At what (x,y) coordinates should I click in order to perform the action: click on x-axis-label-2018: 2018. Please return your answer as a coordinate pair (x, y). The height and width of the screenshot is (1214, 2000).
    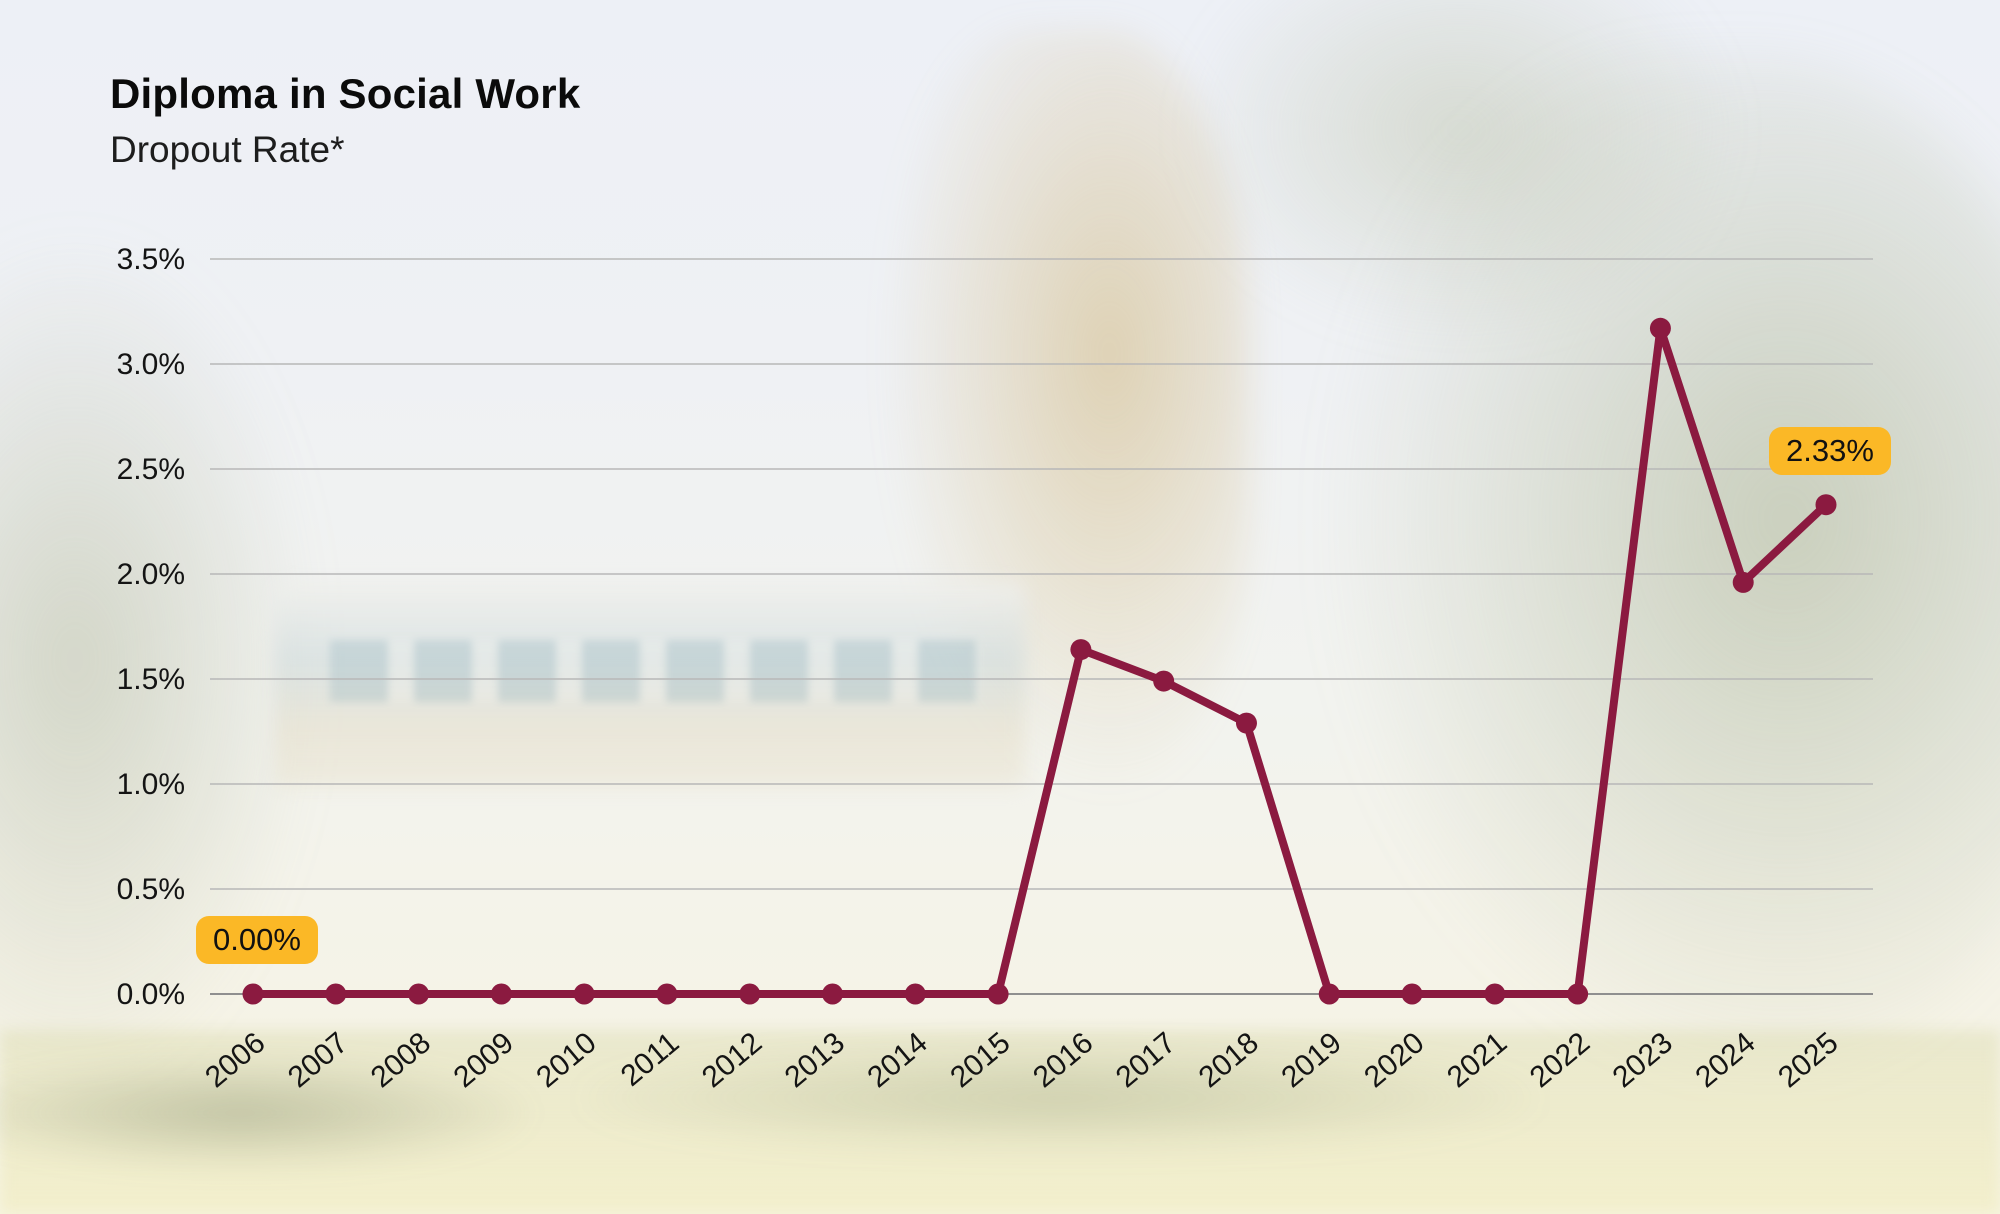
    Looking at the image, I should click on (1229, 1060).